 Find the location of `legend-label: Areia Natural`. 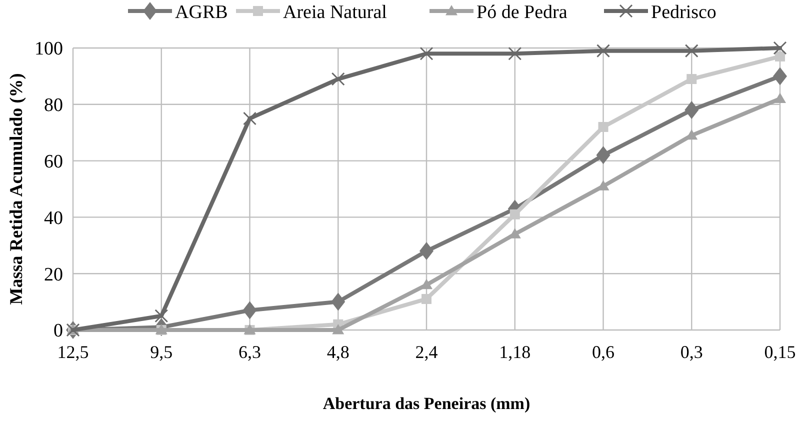

legend-label: Areia Natural is located at coordinates (335, 12).